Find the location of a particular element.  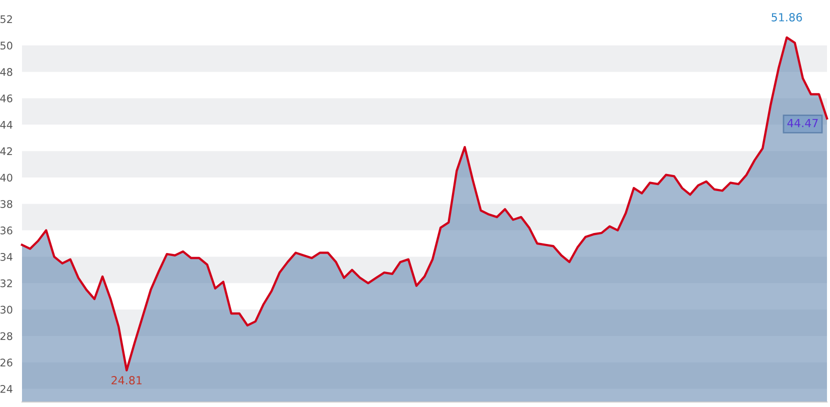

annotation: 51.86 is located at coordinates (787, 17).